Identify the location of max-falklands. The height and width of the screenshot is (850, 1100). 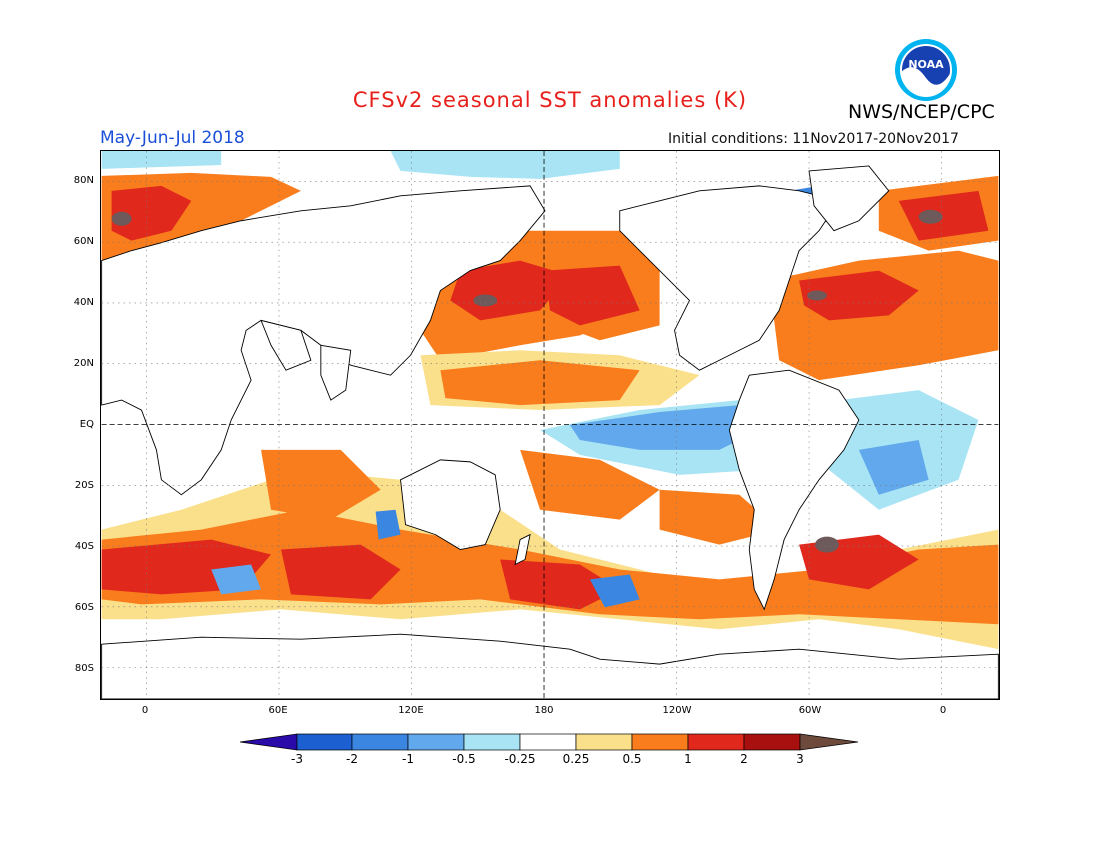
(827, 544).